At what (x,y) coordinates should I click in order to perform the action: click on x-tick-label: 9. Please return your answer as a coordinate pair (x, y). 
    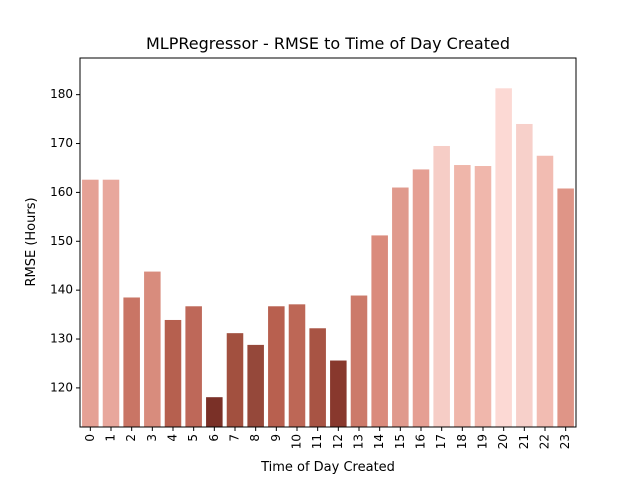
    Looking at the image, I should click on (276, 438).